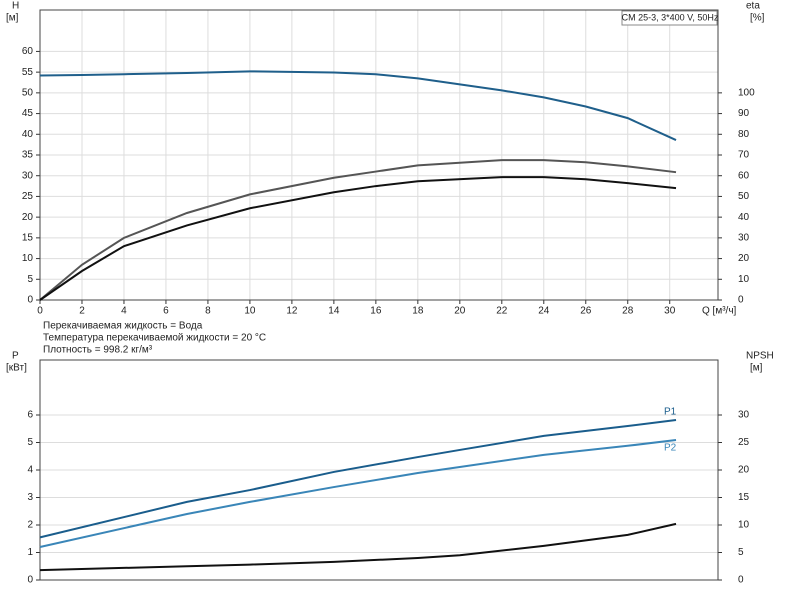 The image size is (800, 605). Describe the element at coordinates (744, 217) in the screenshot. I see `y2-tick-label: 40` at that location.